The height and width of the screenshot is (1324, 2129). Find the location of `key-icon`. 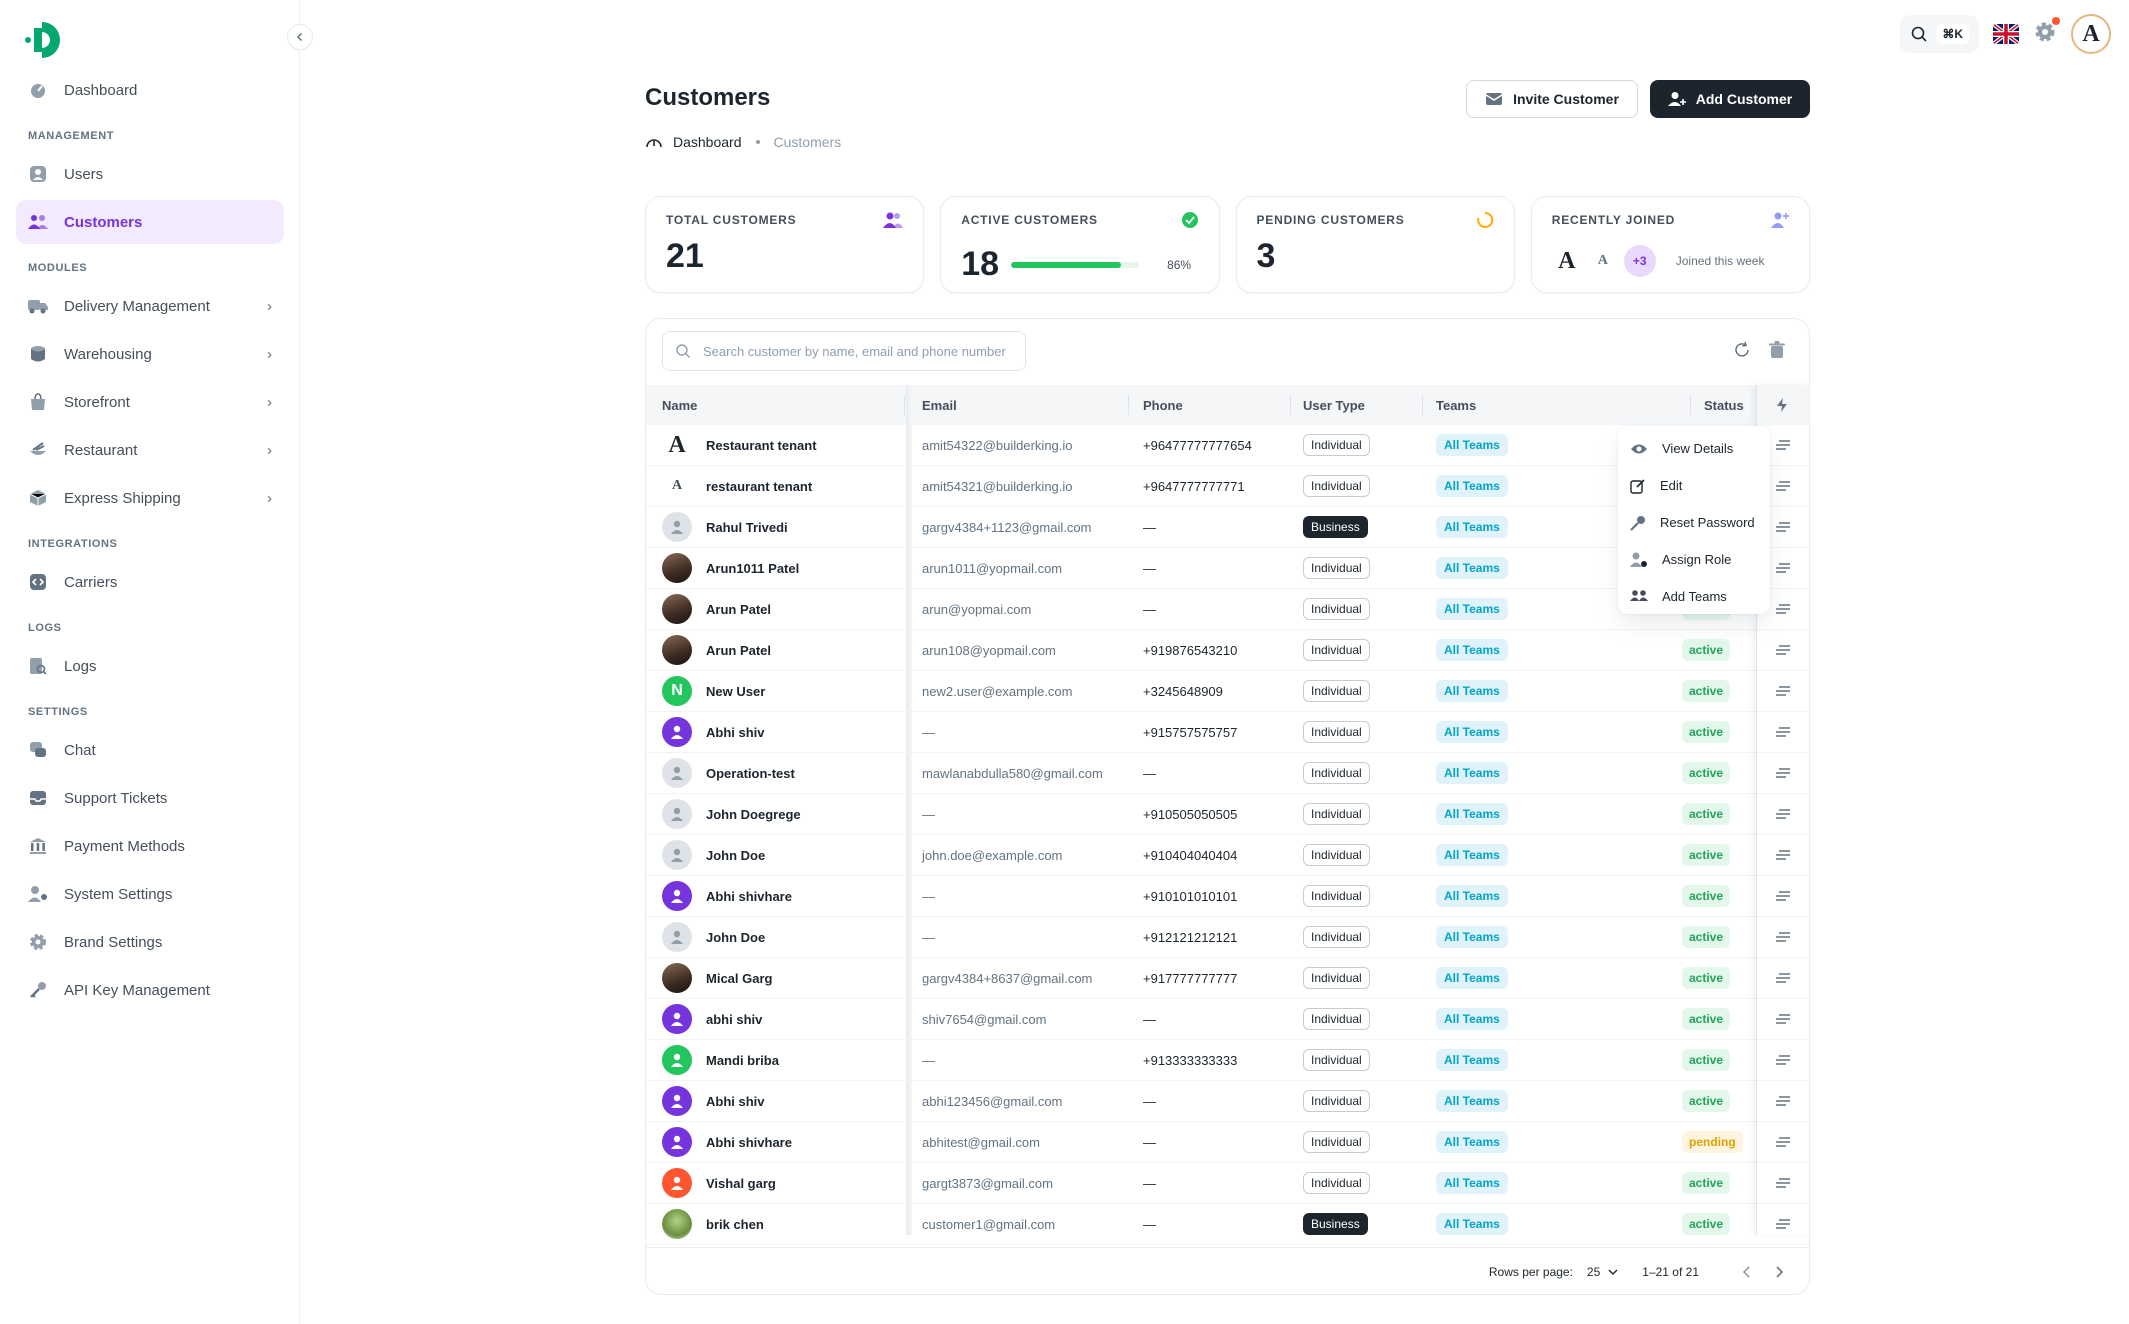

key-icon is located at coordinates (38, 990).